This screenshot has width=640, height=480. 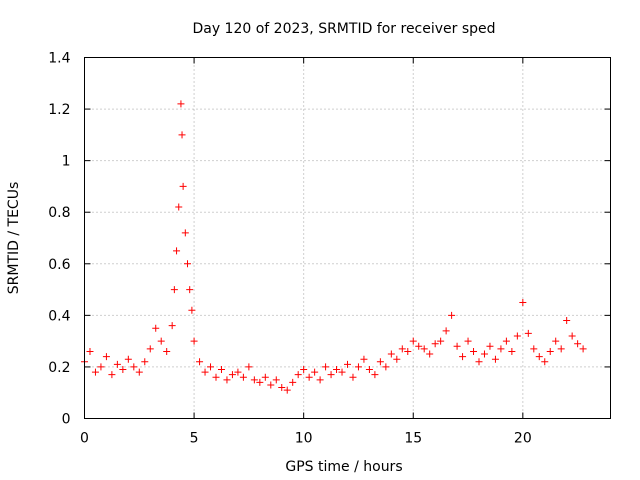 What do you see at coordinates (59, 110) in the screenshot?
I see `y-tick-label: 1.2` at bounding box center [59, 110].